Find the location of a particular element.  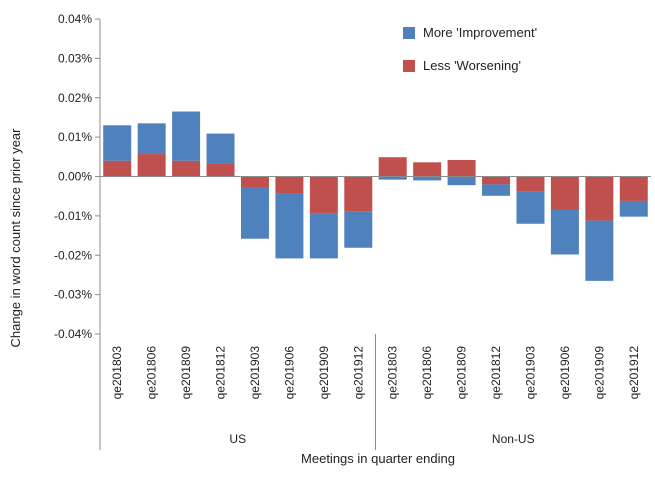

legend-label: Less 'Worsening' is located at coordinates (472, 65).